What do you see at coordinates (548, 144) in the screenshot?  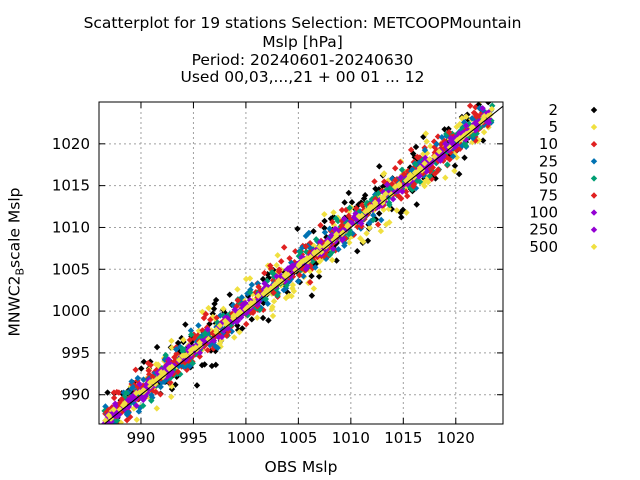 I see `legend-label: 10` at bounding box center [548, 144].